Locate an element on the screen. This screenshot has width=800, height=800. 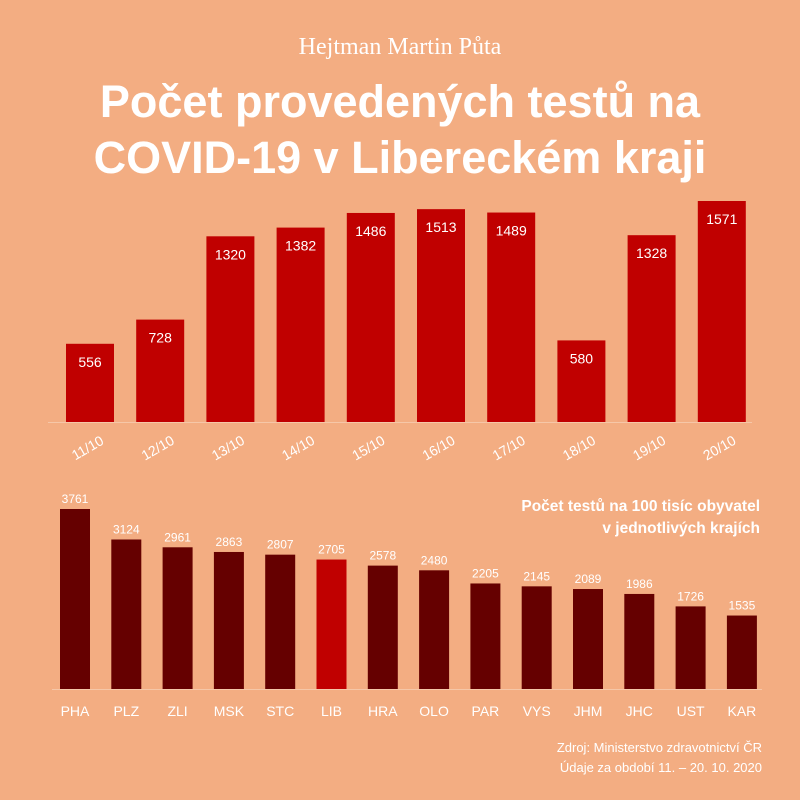
regional-bar-label: 2205 is located at coordinates (485, 573).